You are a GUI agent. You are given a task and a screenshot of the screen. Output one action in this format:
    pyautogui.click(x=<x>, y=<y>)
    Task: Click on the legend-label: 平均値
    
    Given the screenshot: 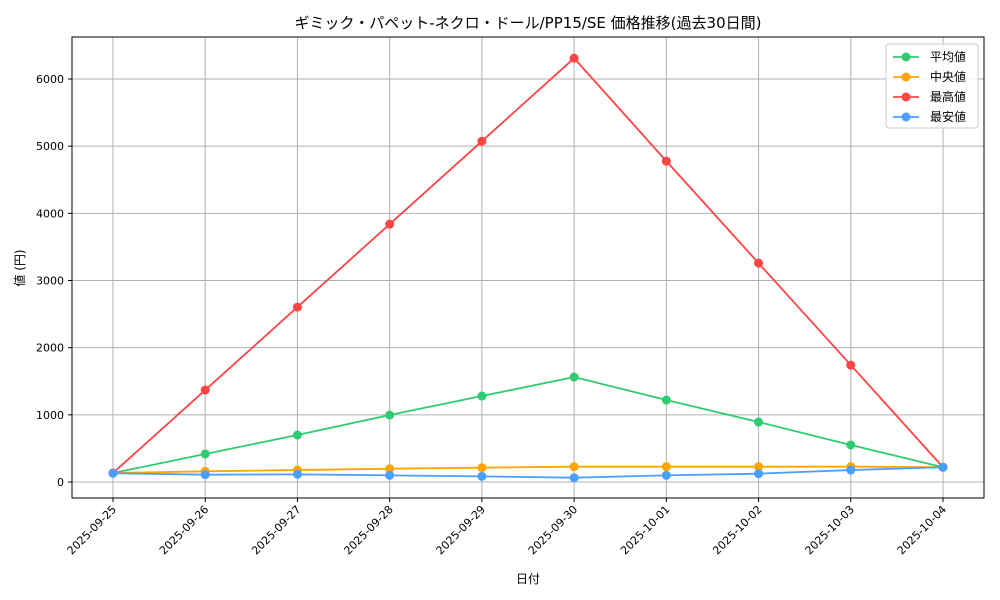 What is the action you would take?
    pyautogui.click(x=948, y=56)
    